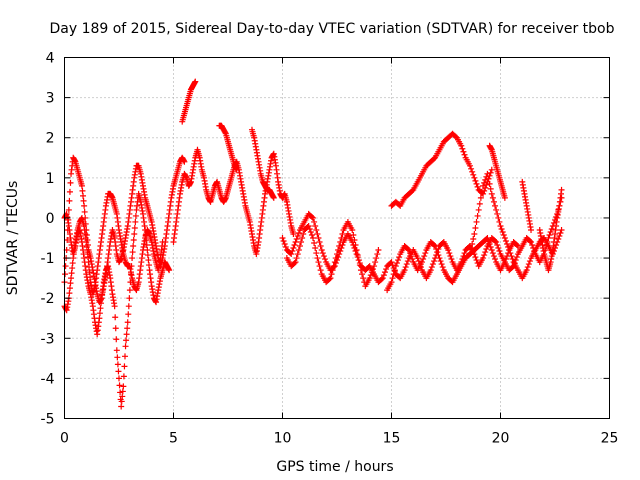 Image resolution: width=640 pixels, height=480 pixels. I want to click on x-tick-label: 15, so click(392, 439).